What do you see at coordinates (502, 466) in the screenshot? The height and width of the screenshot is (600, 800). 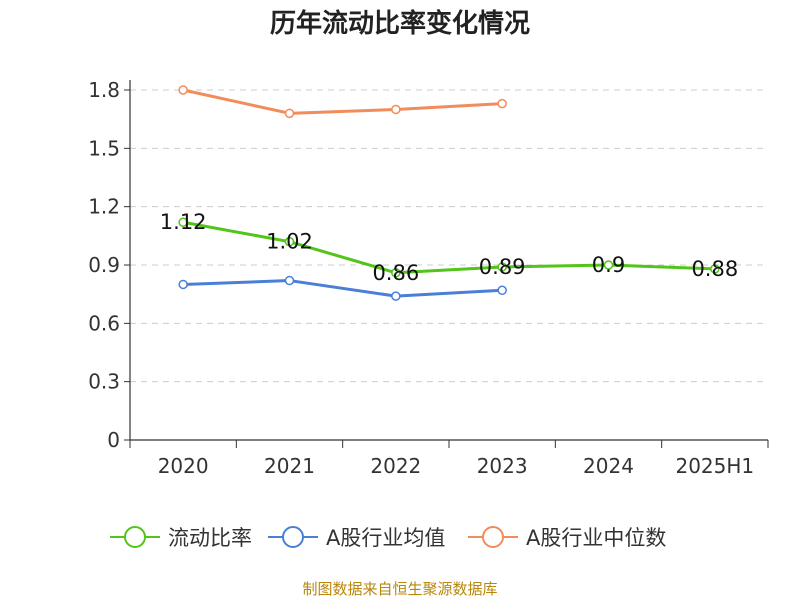 I see `x-tick-label: 2023` at bounding box center [502, 466].